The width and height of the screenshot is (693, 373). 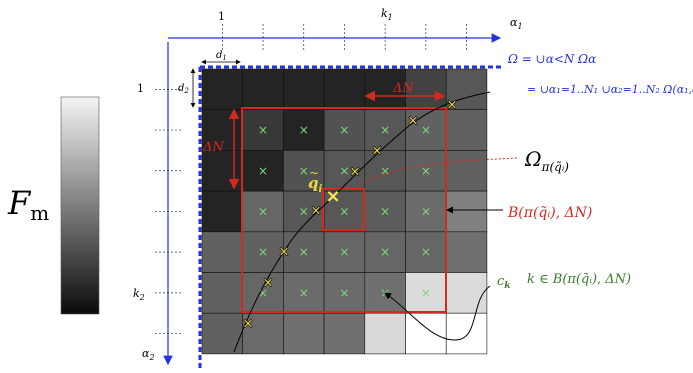 I want to click on axis-alpha1-label: α1, so click(x=516, y=23).